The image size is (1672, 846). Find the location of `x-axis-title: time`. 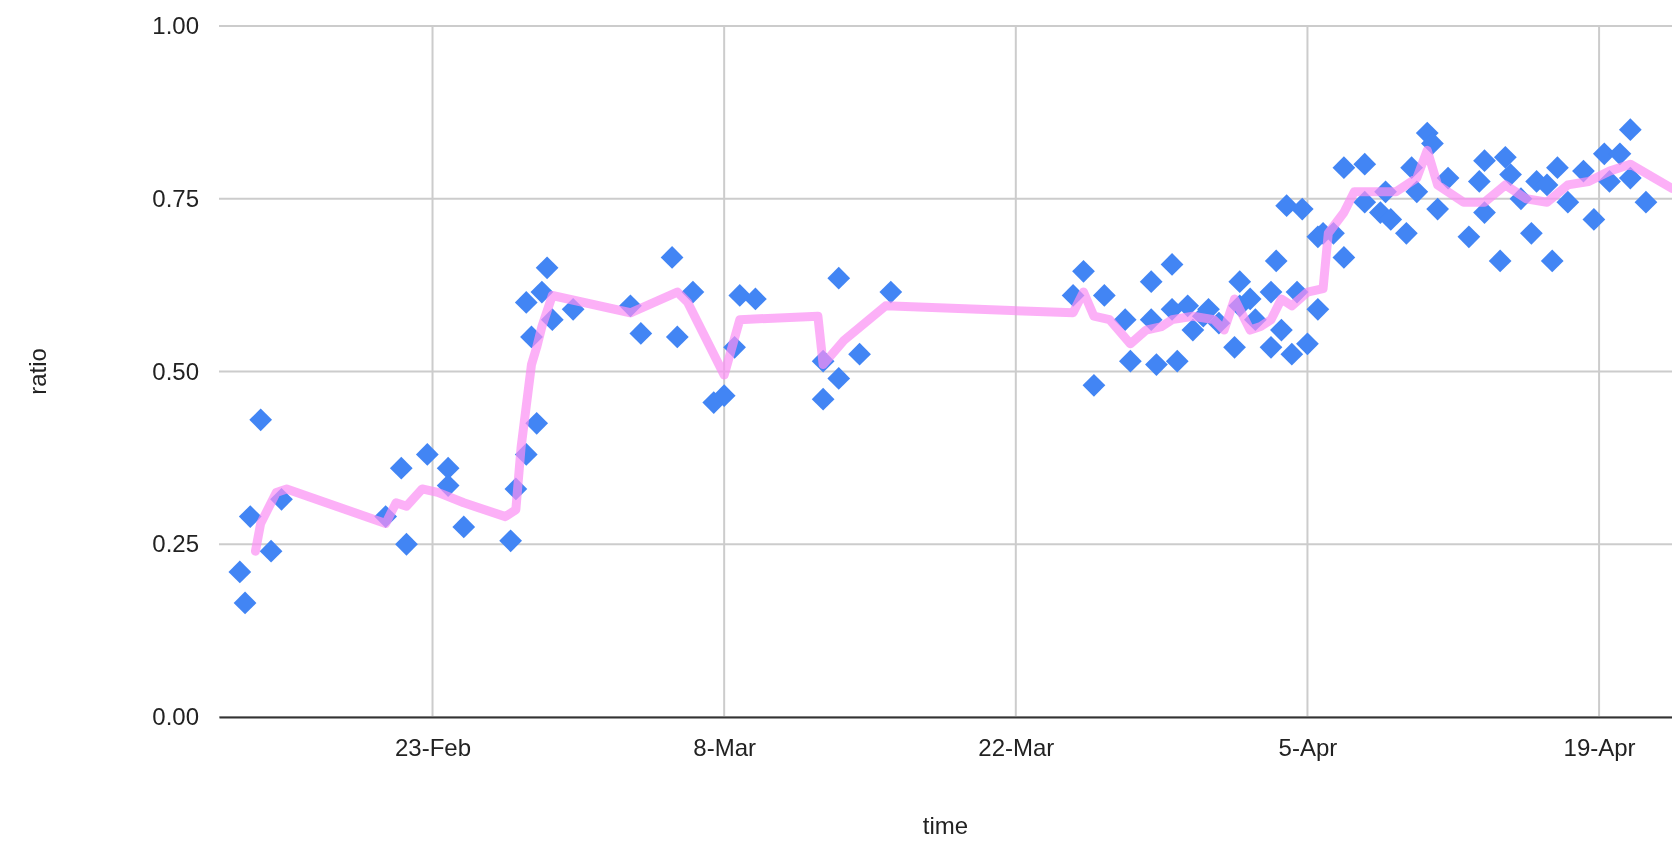

x-axis-title: time is located at coordinates (945, 825).